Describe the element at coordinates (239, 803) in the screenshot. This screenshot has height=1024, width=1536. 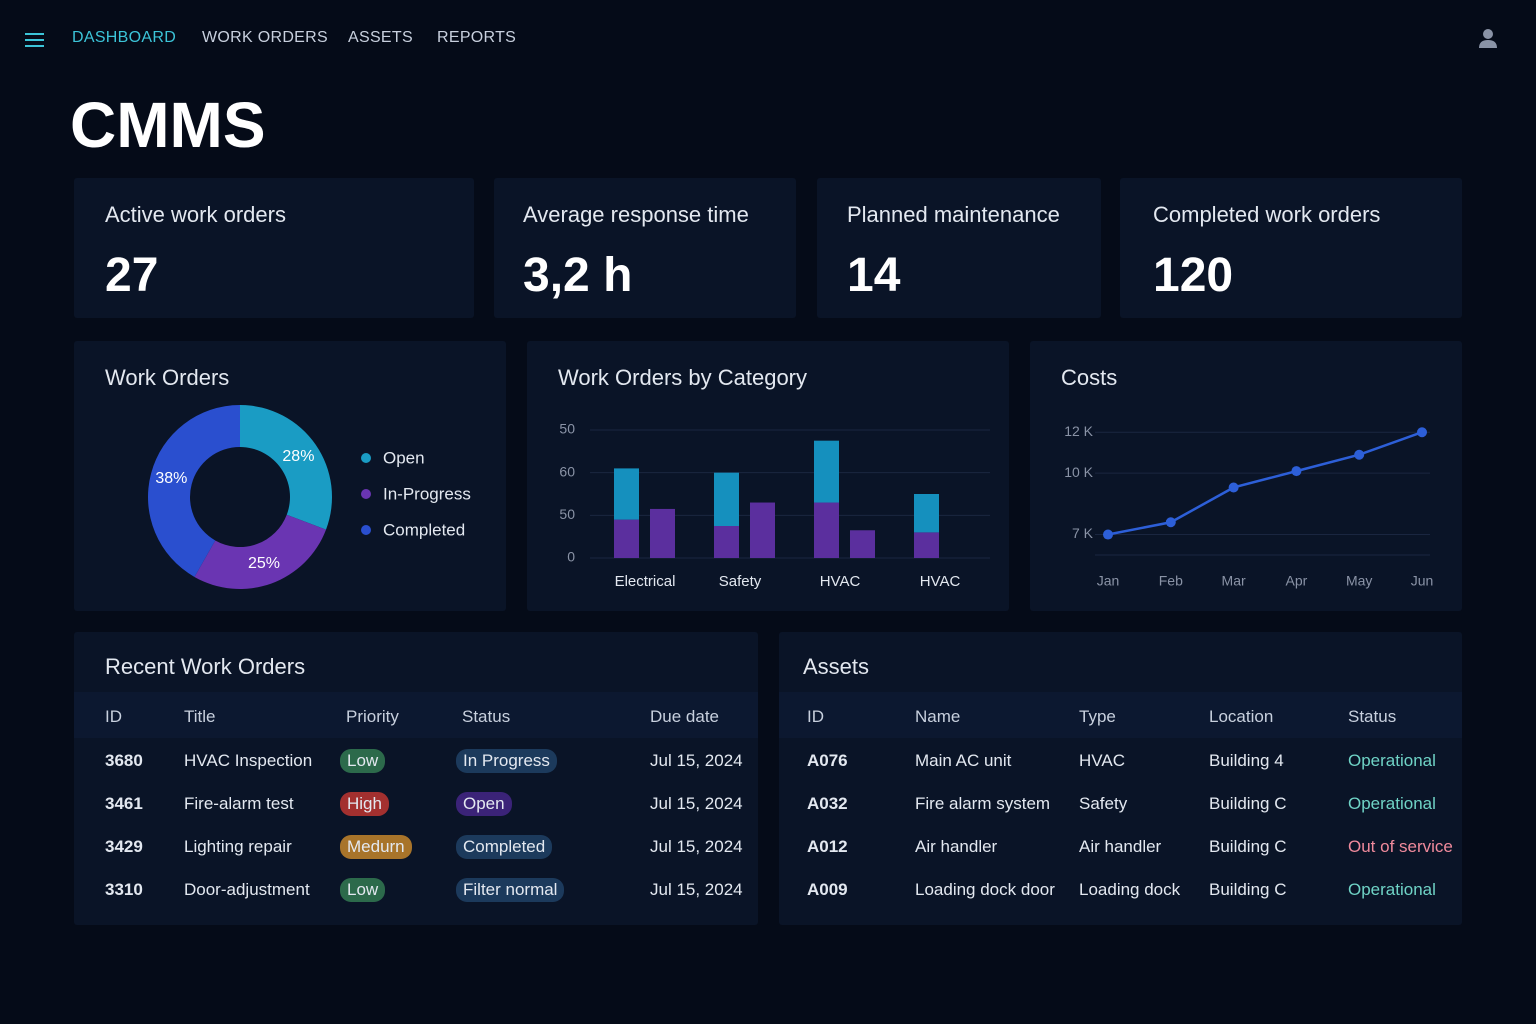
I see `table-cell: Fire-alarm test` at that location.